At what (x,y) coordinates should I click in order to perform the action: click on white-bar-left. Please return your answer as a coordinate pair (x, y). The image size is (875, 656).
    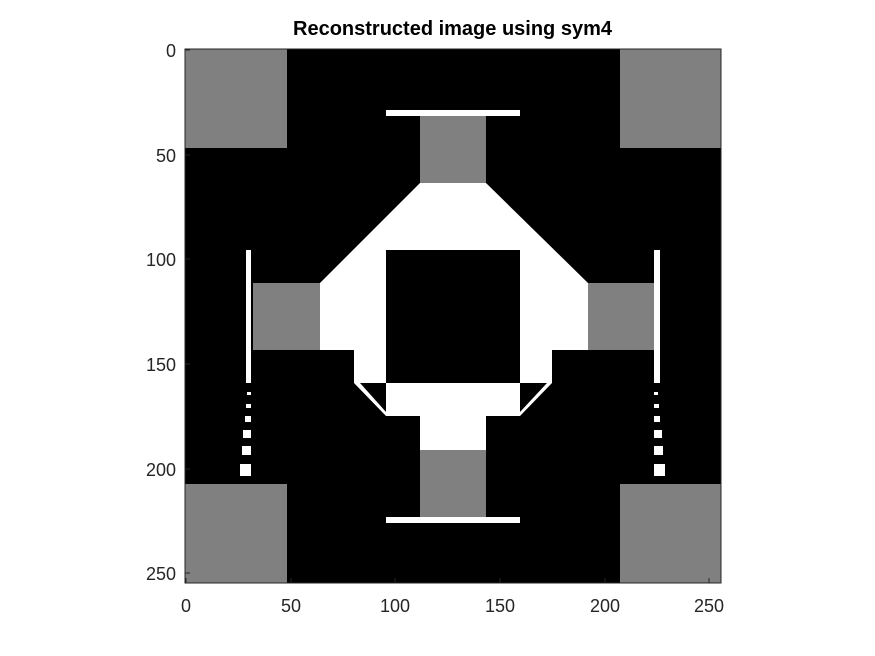
    Looking at the image, I should click on (248, 316).